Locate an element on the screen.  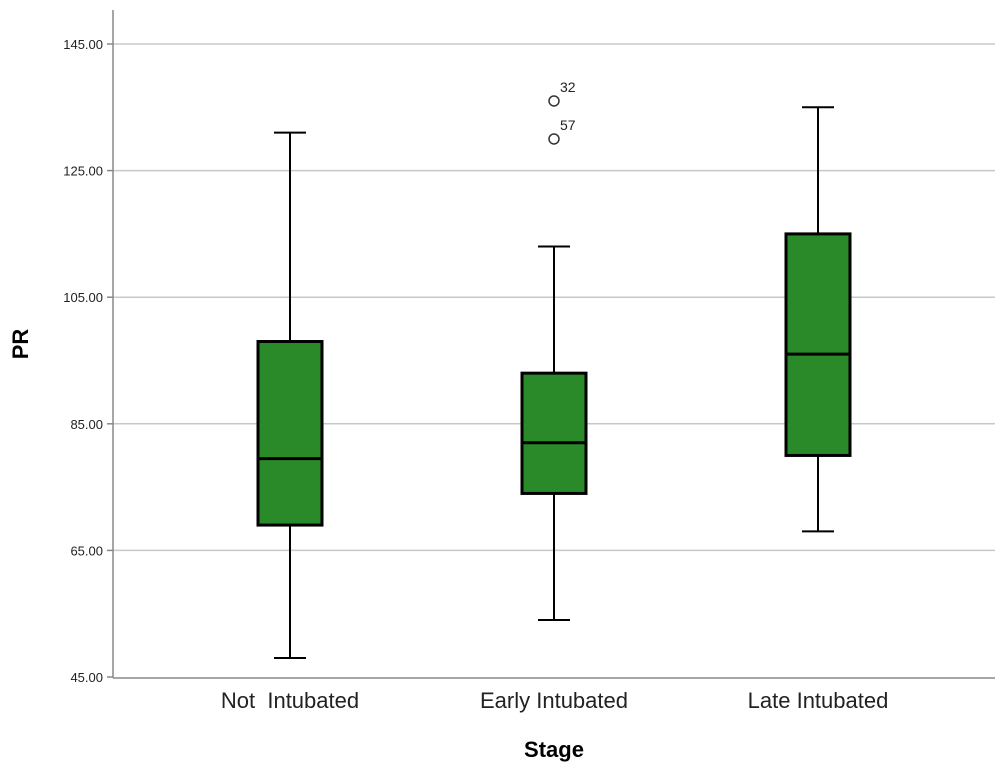
y-axis-title: PR is located at coordinates (20, 344).